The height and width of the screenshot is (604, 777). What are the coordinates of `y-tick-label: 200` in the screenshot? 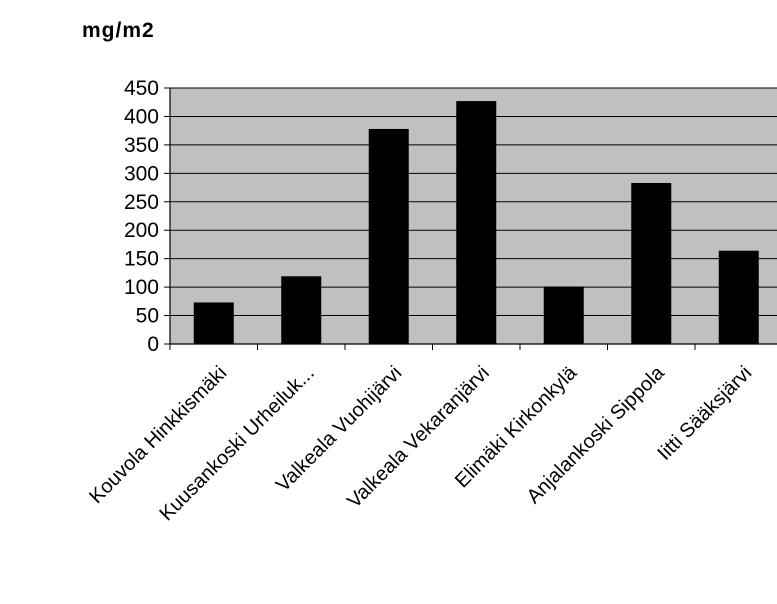 It's located at (141, 230).